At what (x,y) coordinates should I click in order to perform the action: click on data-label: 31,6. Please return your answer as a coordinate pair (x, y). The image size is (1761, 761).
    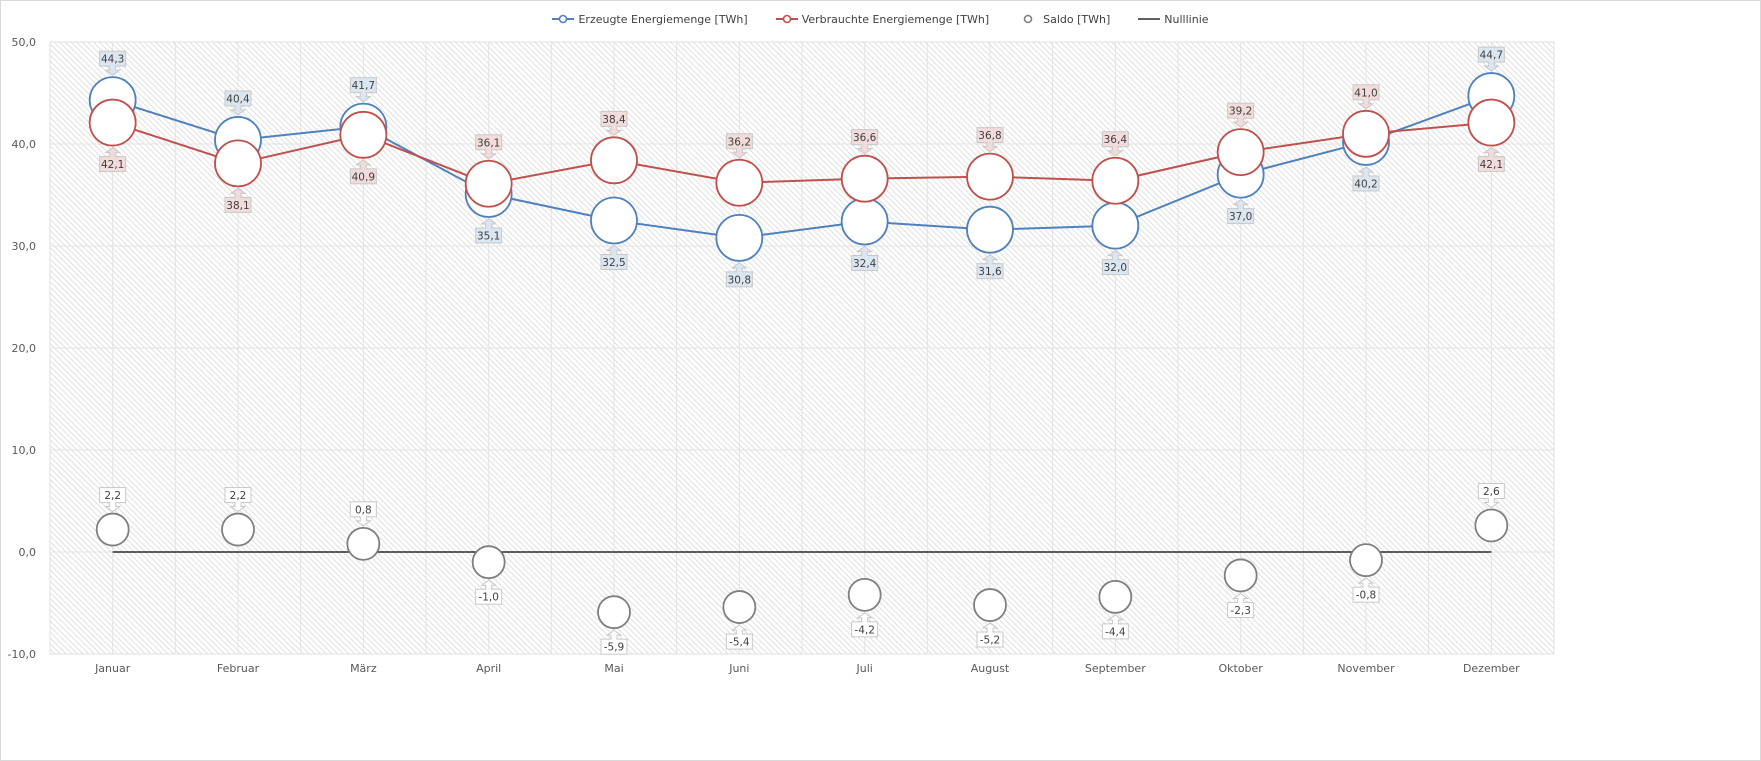
    Looking at the image, I should click on (990, 272).